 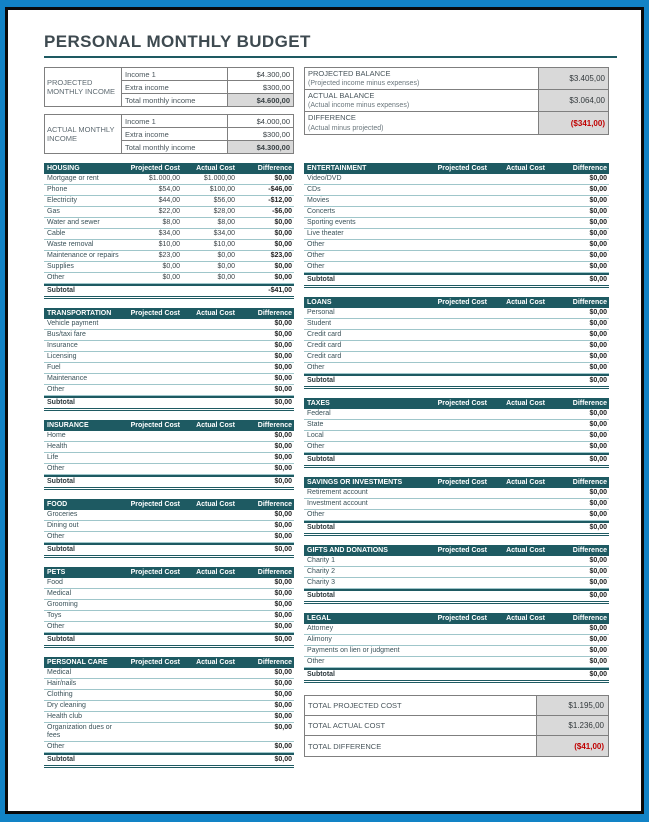 I want to click on income-row-value: $4.600,00, so click(x=260, y=100).